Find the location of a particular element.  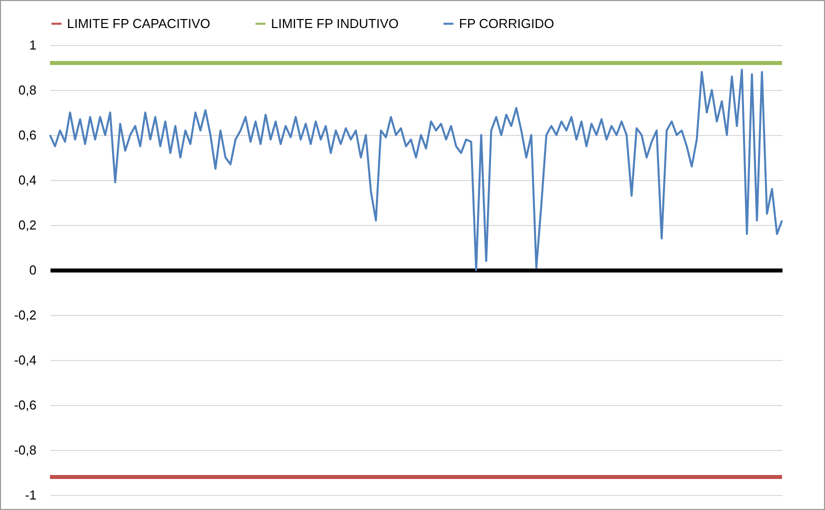

y-tick-label: 0,6 is located at coordinates (27, 135).